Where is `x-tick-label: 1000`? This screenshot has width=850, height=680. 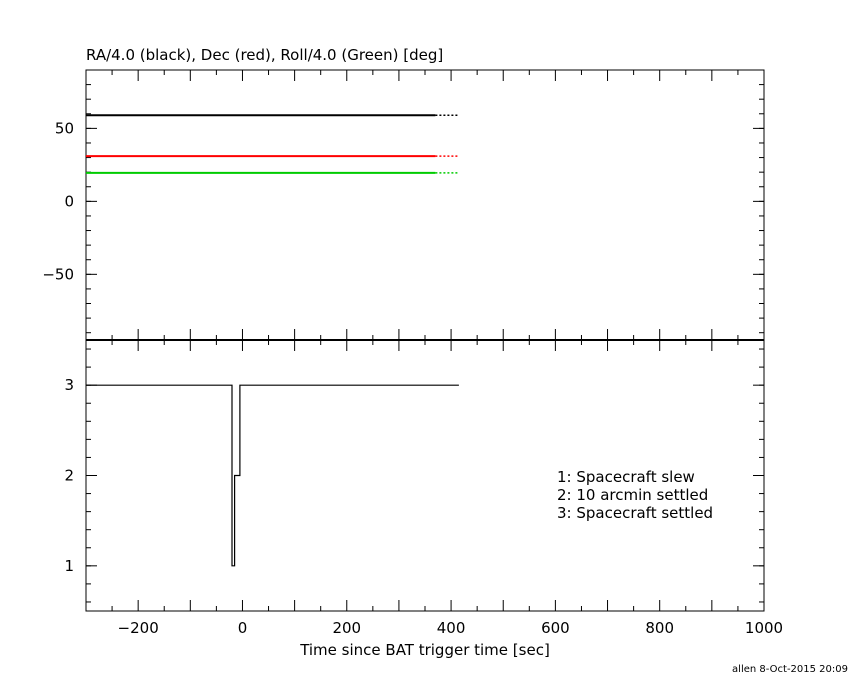 x-tick-label: 1000 is located at coordinates (764, 628).